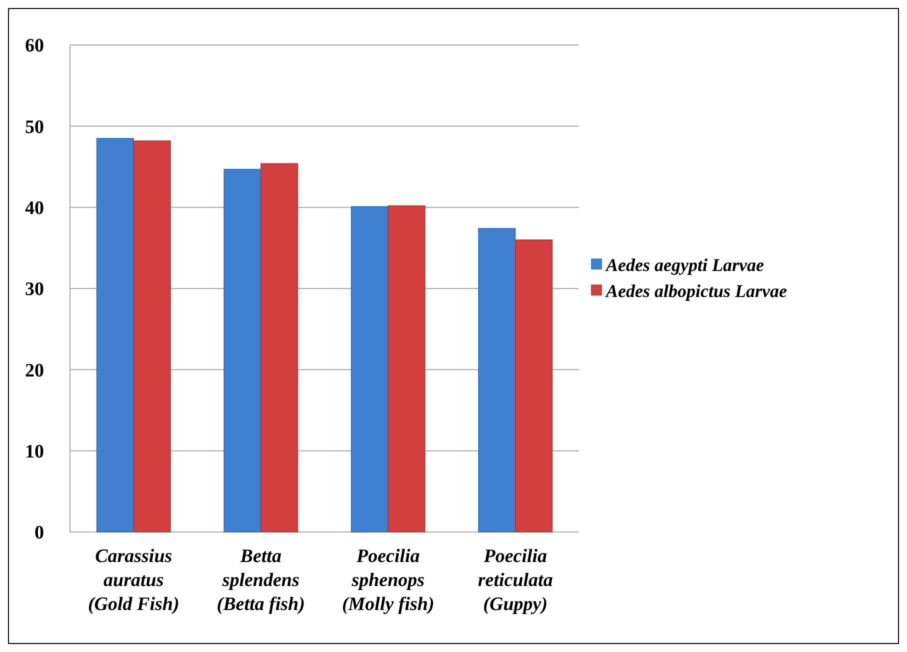 Image resolution: width=907 pixels, height=652 pixels. I want to click on y-tick-label: 20, so click(34, 371).